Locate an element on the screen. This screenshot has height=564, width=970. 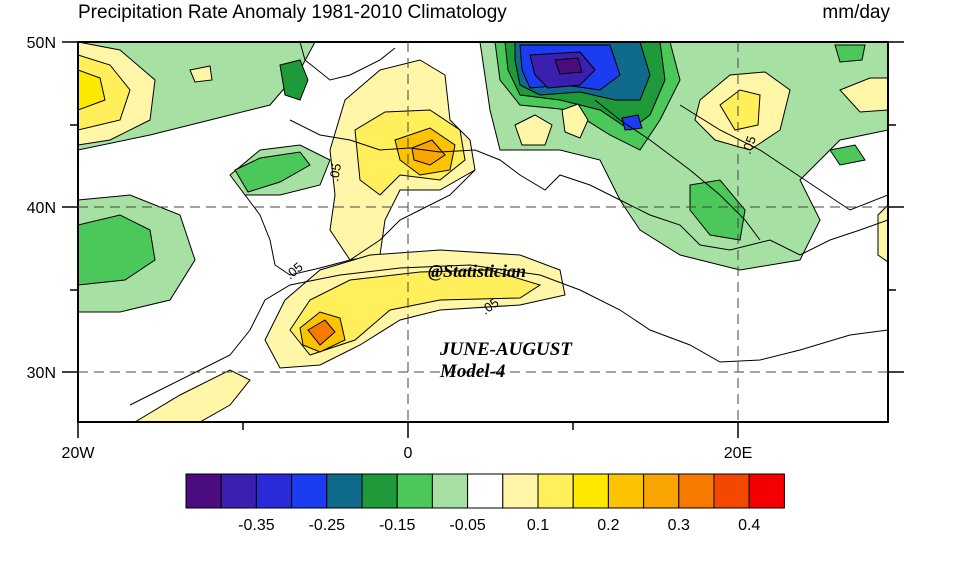
colorbar-tick-label: -0.25 is located at coordinates (327, 525).